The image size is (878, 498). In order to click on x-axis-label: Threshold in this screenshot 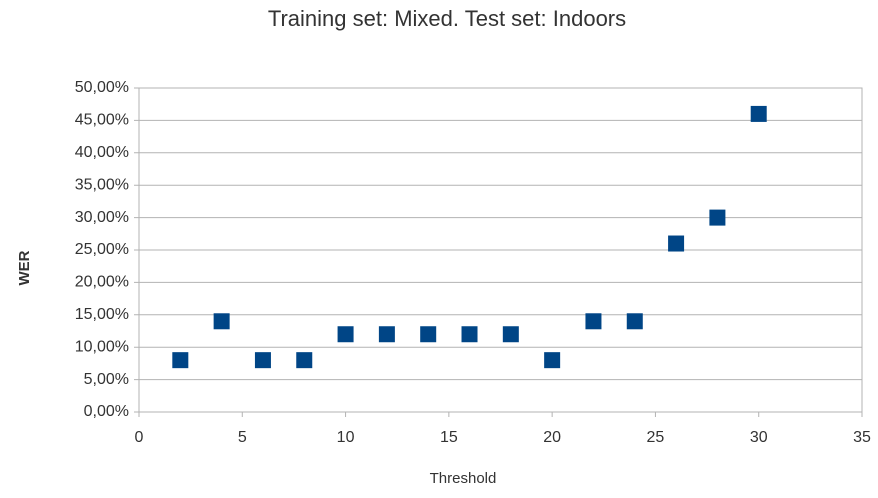, I will do `click(463, 478)`.